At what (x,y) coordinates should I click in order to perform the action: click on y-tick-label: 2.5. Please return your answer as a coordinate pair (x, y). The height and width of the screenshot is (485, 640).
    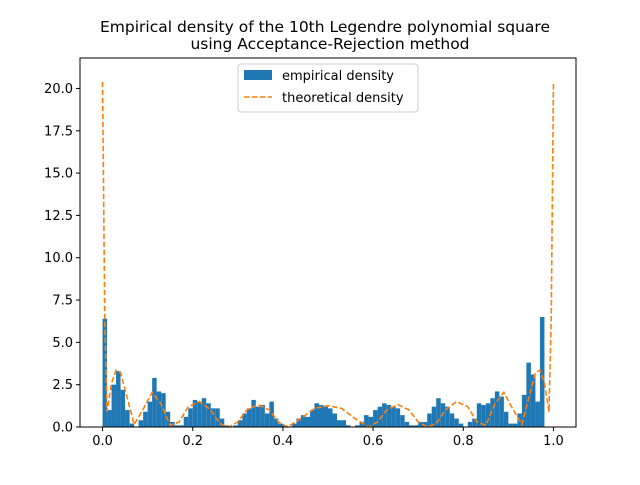
    Looking at the image, I should click on (62, 385).